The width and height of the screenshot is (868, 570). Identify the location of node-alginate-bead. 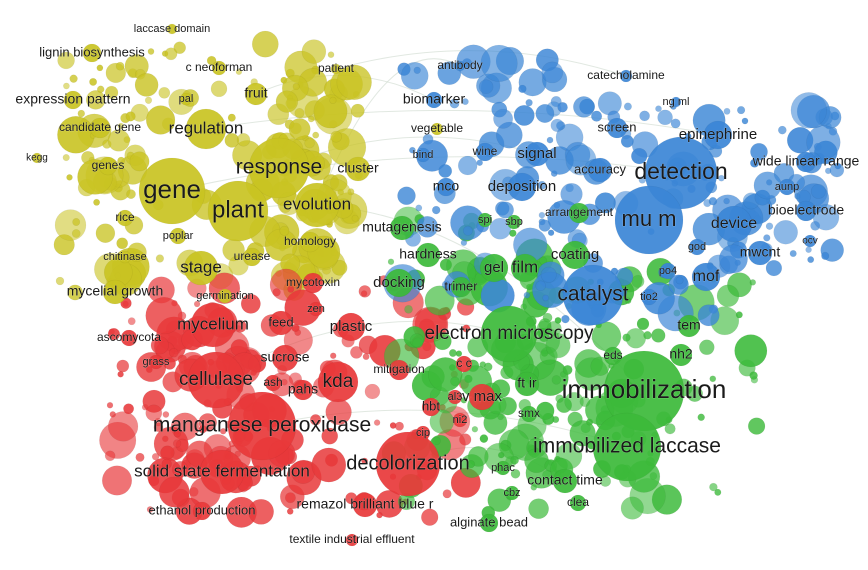
(489, 523).